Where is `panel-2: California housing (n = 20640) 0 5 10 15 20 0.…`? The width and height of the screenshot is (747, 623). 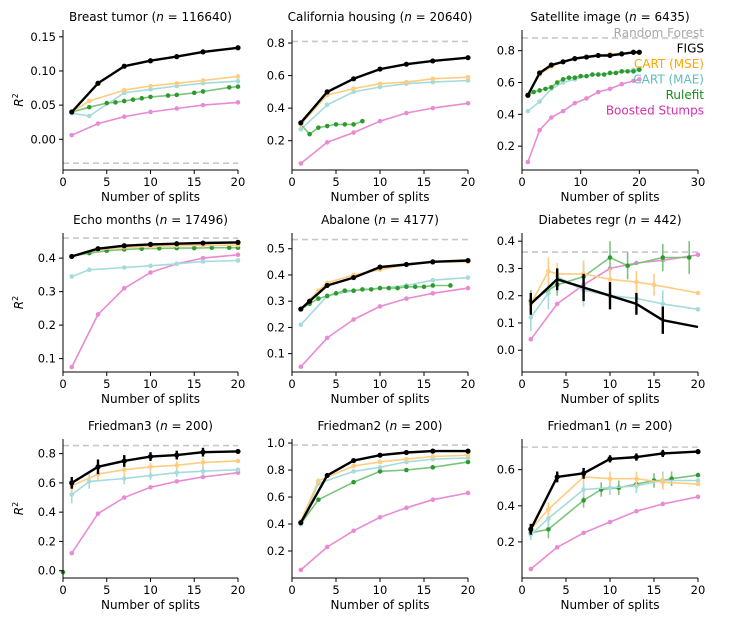 panel-2: California housing (n = 20640) 0 5 10 15 20 0.… is located at coordinates (371, 107).